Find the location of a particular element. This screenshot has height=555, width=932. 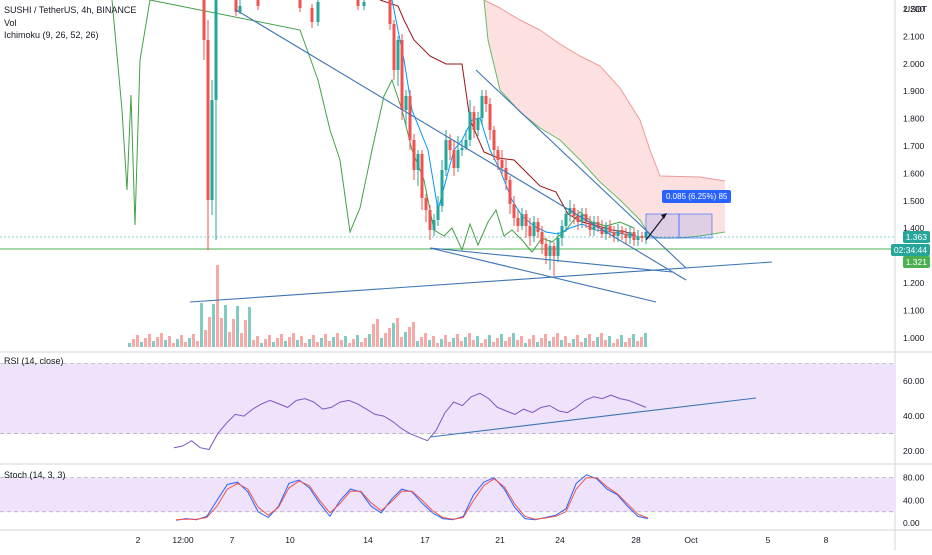

time-tick-label: 2 is located at coordinates (138, 540).